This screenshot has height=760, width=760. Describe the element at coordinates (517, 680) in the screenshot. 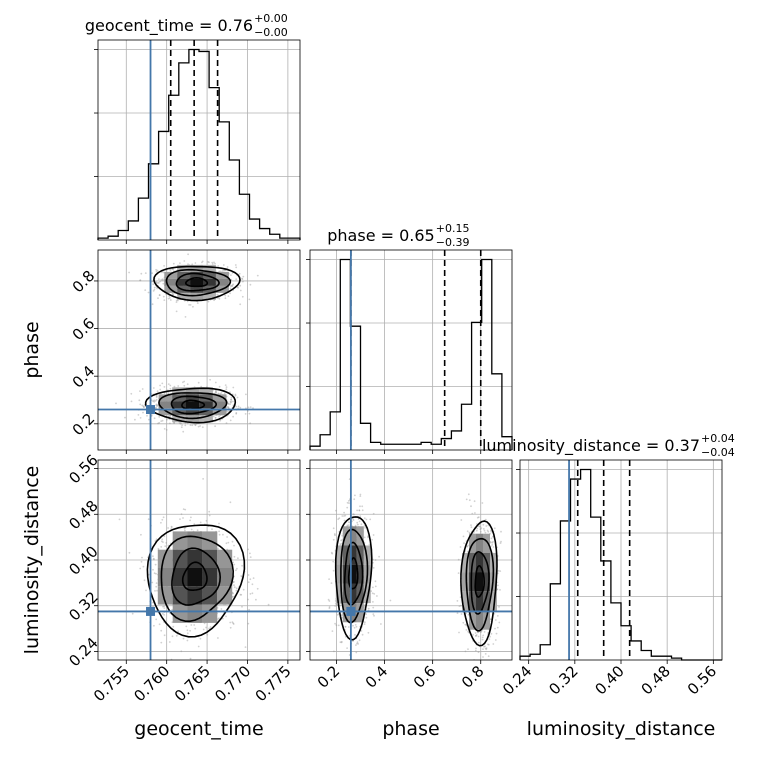

I see `xtick-label-luminosity_distance-0: 0.24` at that location.